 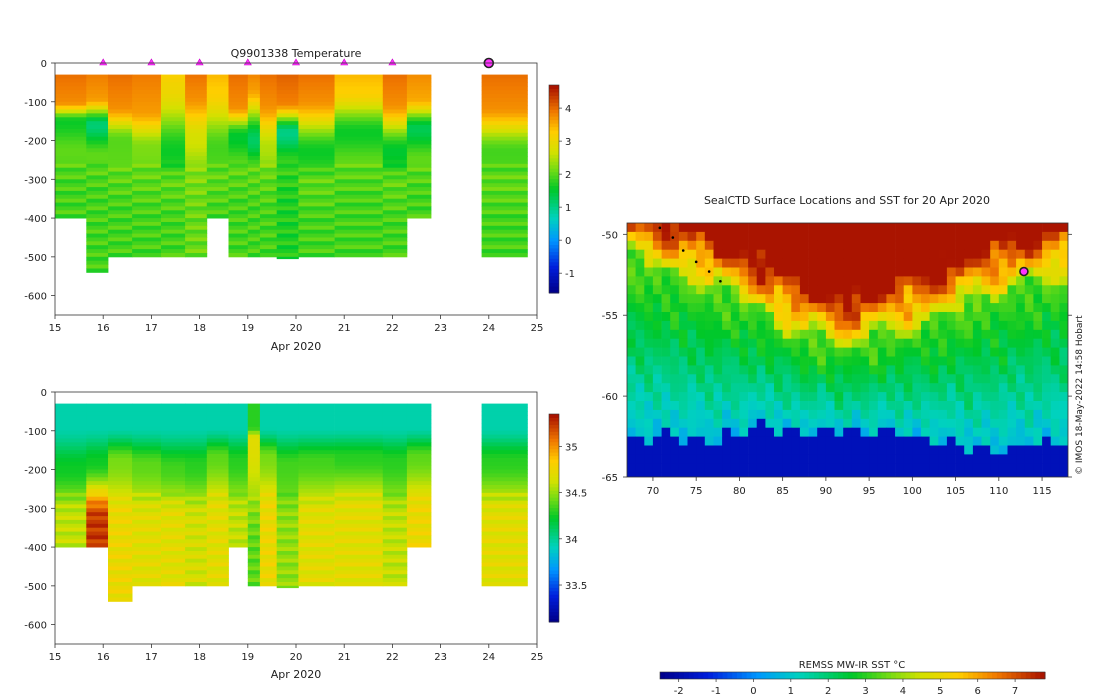 What do you see at coordinates (716, 691) in the screenshot?
I see `sst-colorbar-tick-label: -1` at bounding box center [716, 691].